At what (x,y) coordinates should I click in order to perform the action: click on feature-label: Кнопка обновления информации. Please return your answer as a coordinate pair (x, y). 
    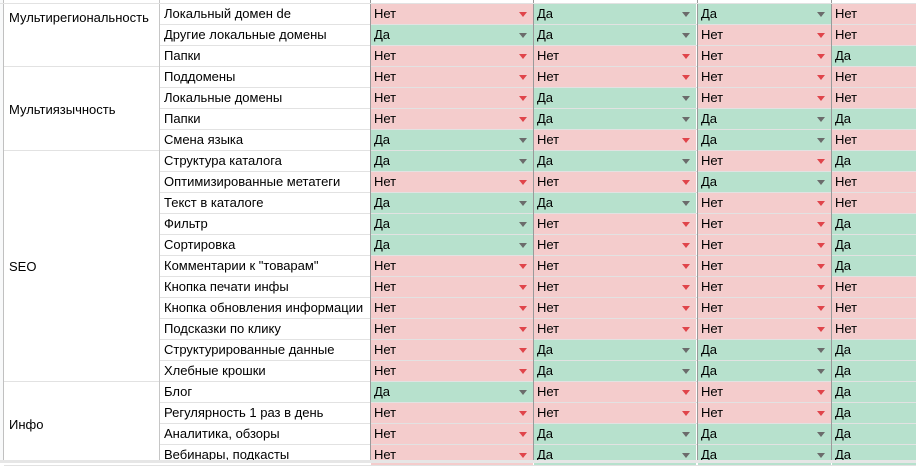
    Looking at the image, I should click on (264, 308).